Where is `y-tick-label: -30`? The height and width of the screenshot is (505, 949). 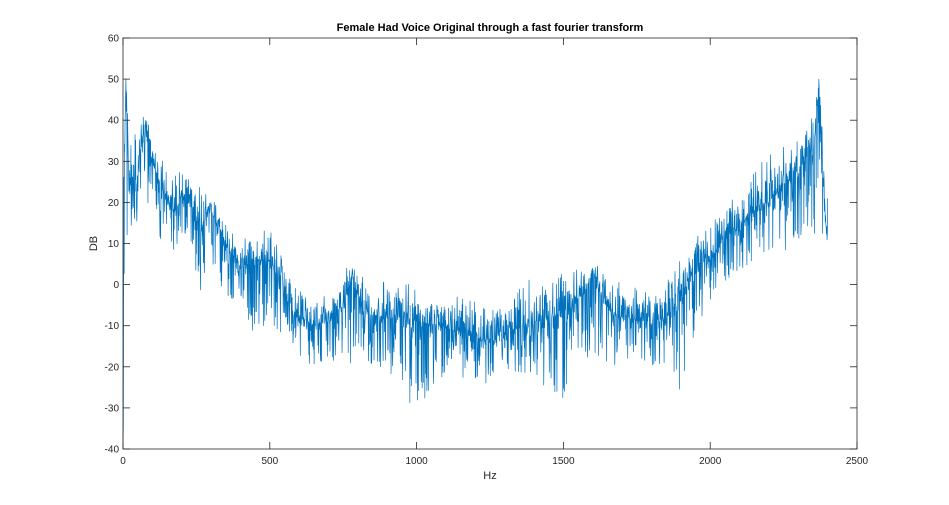
y-tick-label: -30 is located at coordinates (112, 408).